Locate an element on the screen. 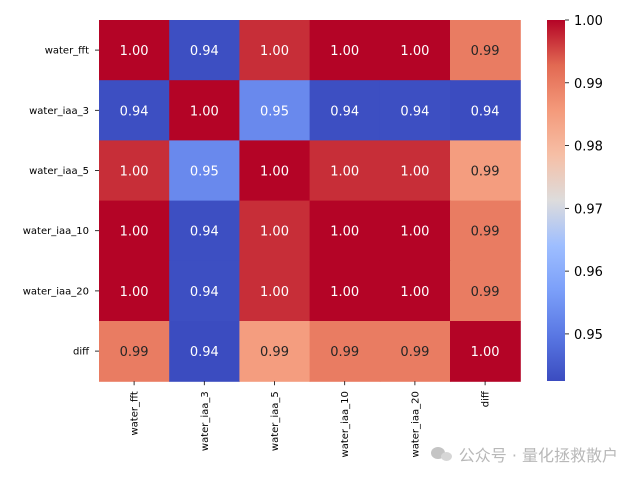 Image resolution: width=640 pixels, height=480 pixels. row-label: water_fft is located at coordinates (67, 51).